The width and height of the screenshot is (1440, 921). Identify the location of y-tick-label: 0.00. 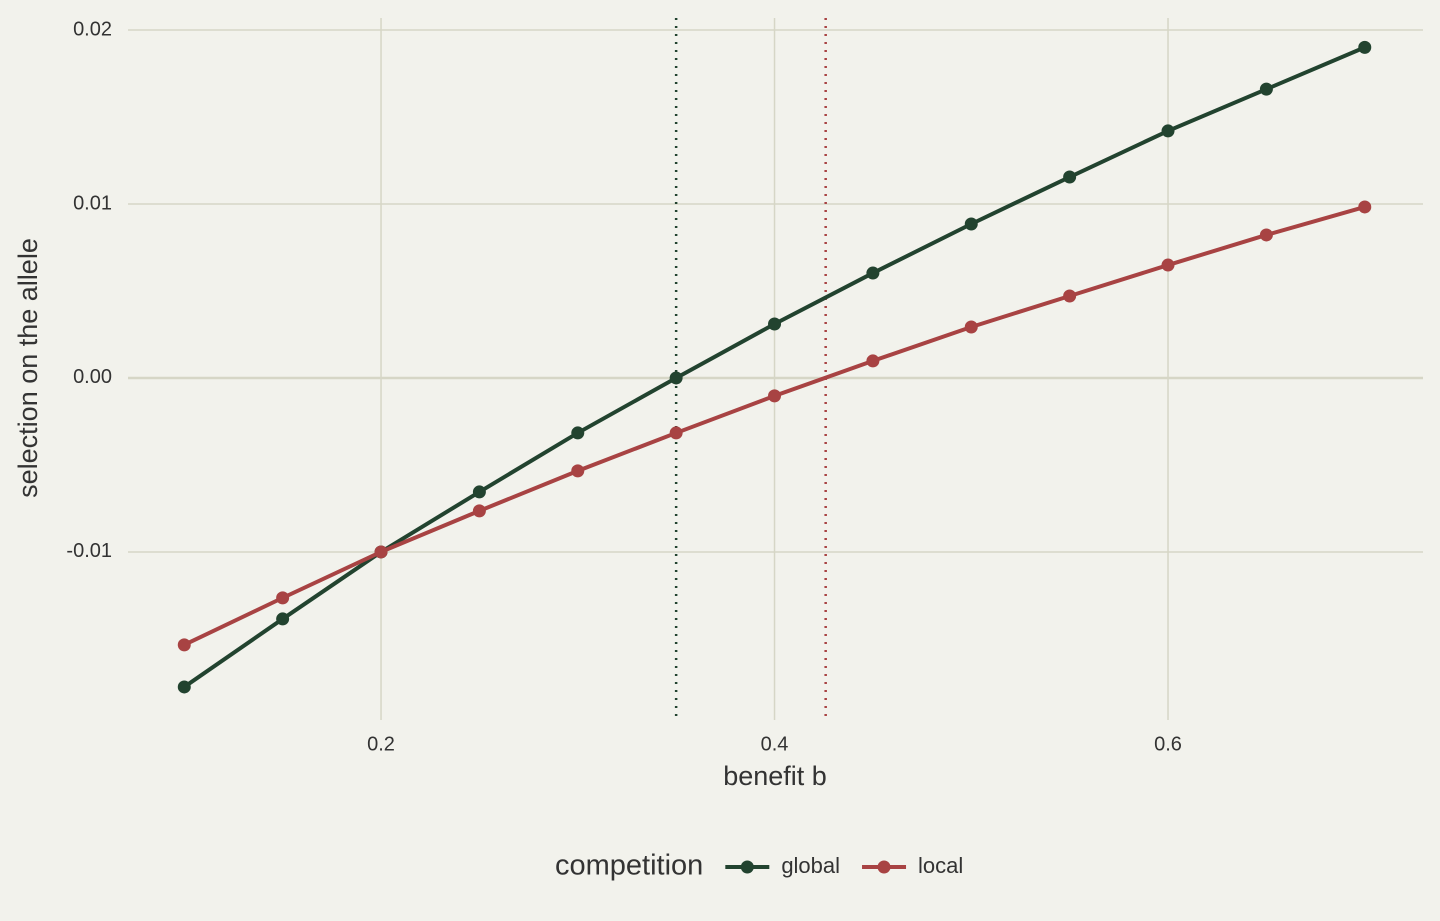
(92, 377).